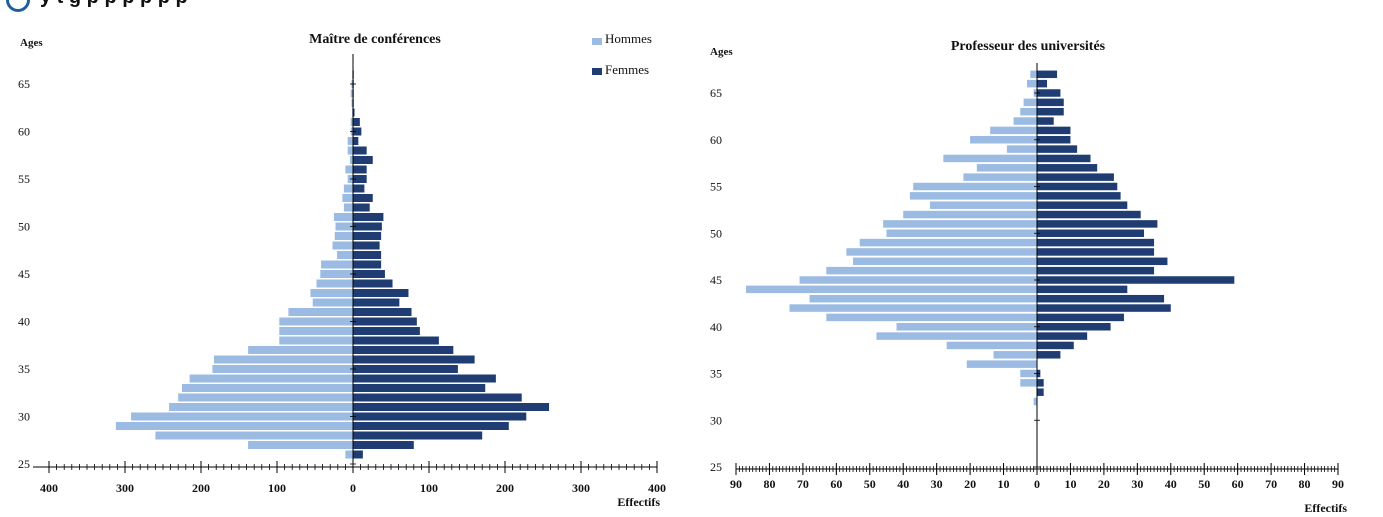 Image resolution: width=1383 pixels, height=517 pixels. Describe the element at coordinates (1325, 508) in the screenshot. I see `x-axis-label: Effectifs` at that location.